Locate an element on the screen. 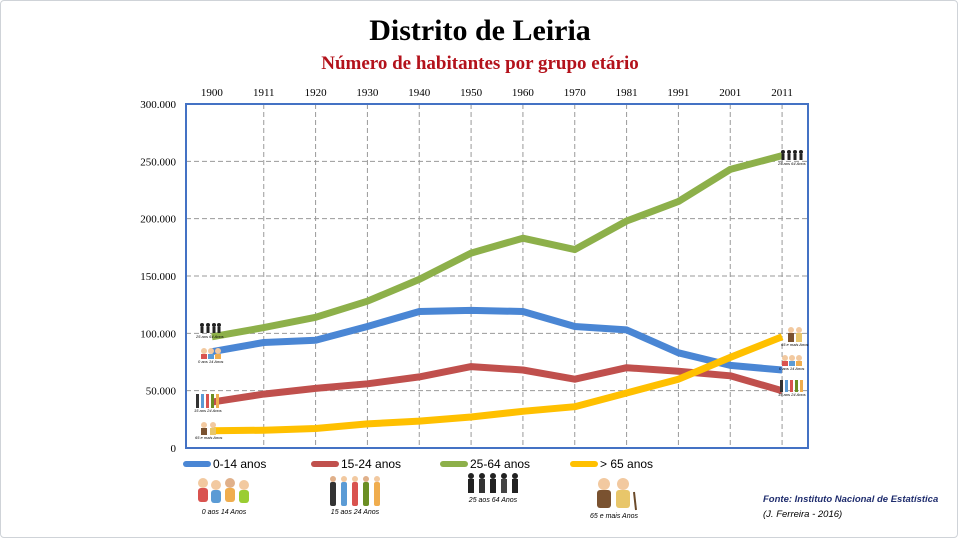 The height and width of the screenshot is (540, 960). source-note: Fonte: Instituto Nacional de Estatística is located at coordinates (851, 499).